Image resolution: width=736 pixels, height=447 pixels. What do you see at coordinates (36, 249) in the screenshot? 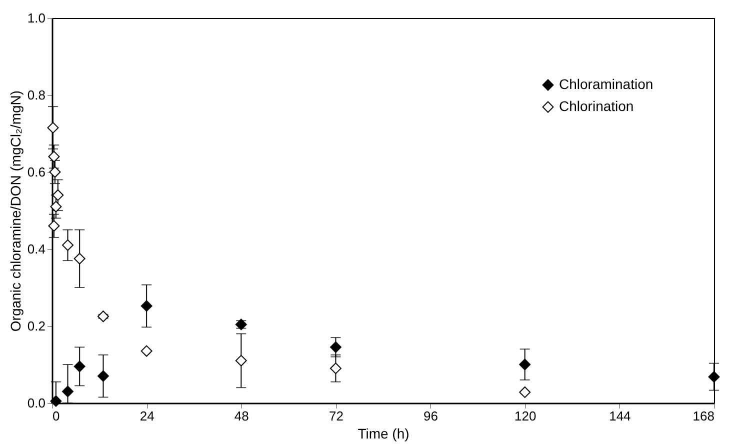
I see `y-tick-label: 0.4` at bounding box center [36, 249].